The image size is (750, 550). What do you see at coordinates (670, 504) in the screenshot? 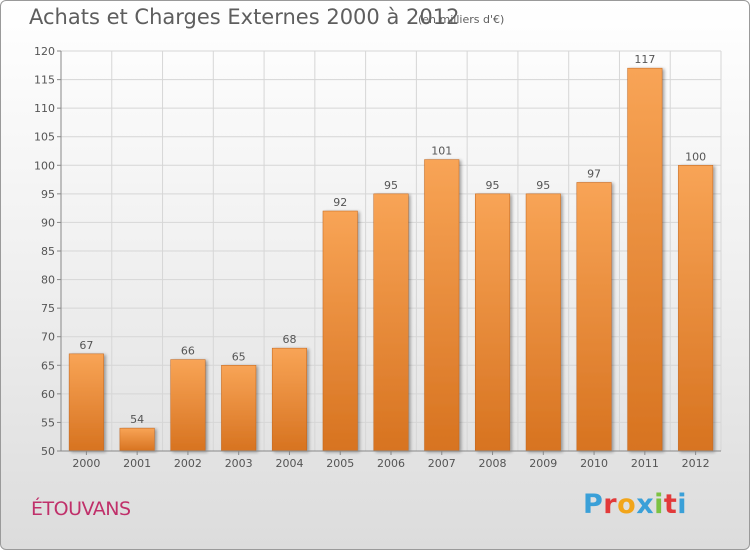
I see `logo-letter: t` at bounding box center [670, 504].